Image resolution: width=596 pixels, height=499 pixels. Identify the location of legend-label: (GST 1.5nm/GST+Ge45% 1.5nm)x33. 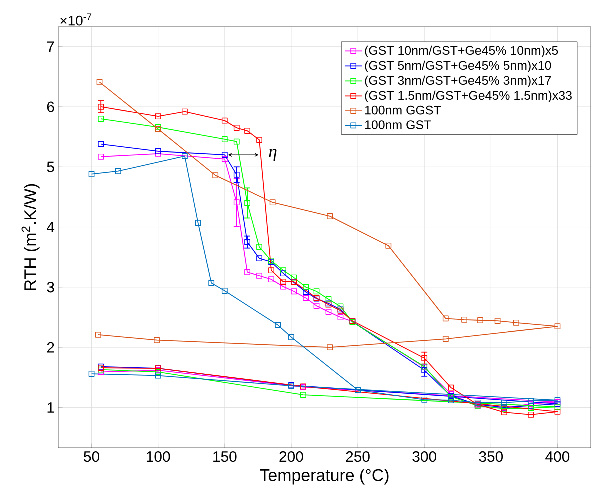
(468, 96).